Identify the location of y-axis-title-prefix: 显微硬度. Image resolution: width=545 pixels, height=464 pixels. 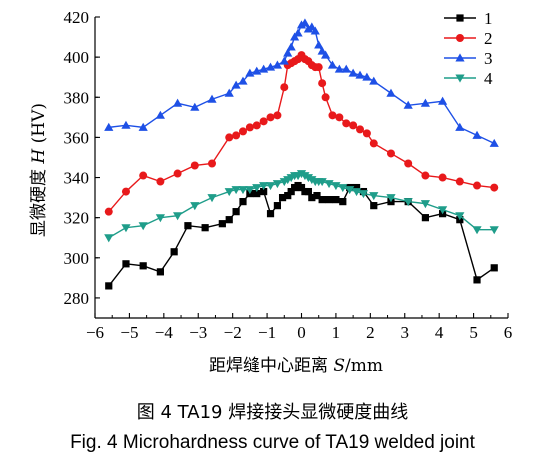
(39, 200).